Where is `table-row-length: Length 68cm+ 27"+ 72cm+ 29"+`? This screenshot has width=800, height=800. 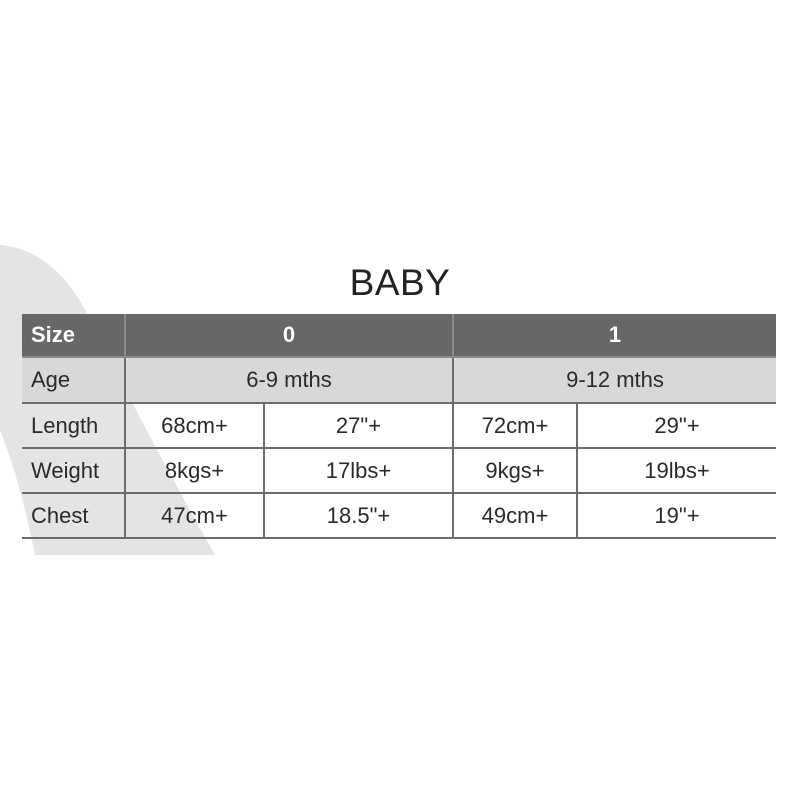
table-row-length: Length 68cm+ 27"+ 72cm+ 29"+ is located at coordinates (399, 426).